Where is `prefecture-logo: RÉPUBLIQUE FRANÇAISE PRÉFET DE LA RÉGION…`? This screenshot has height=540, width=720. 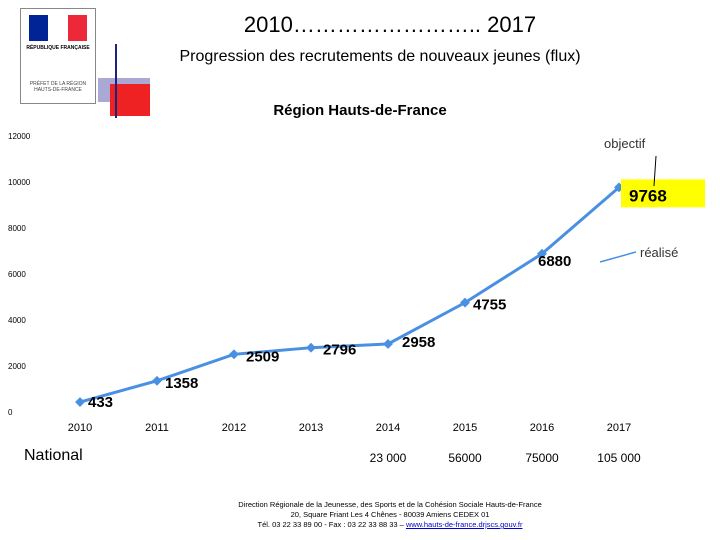 prefecture-logo: RÉPUBLIQUE FRANÇAISE PRÉFET DE LA RÉGION… is located at coordinates (58, 56).